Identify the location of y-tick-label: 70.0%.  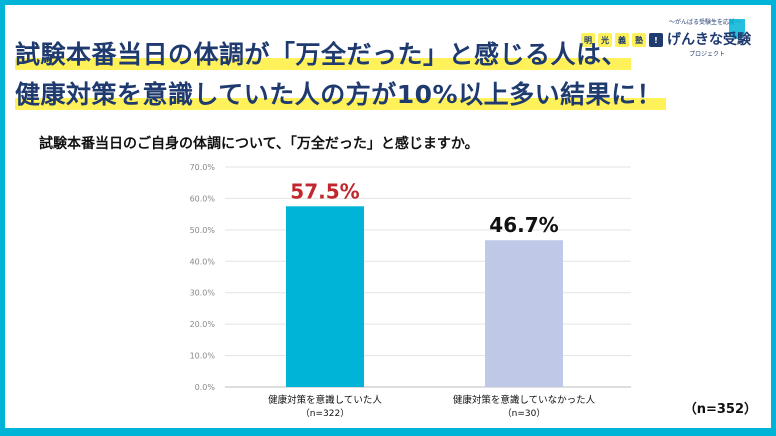
(203, 167).